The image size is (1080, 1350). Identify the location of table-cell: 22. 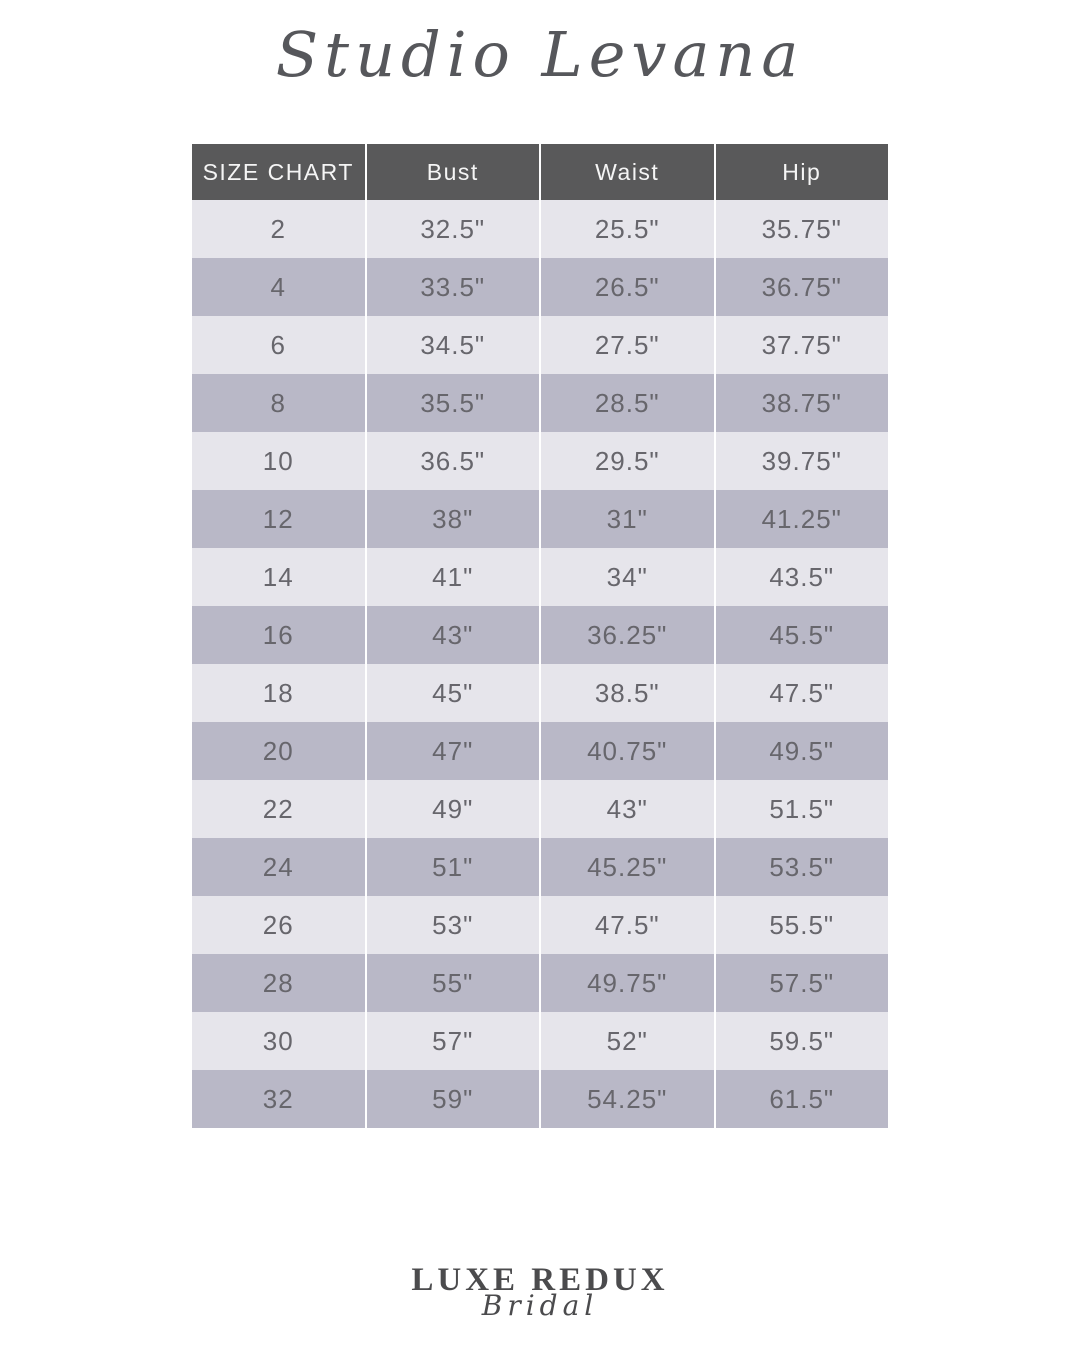
(278, 809).